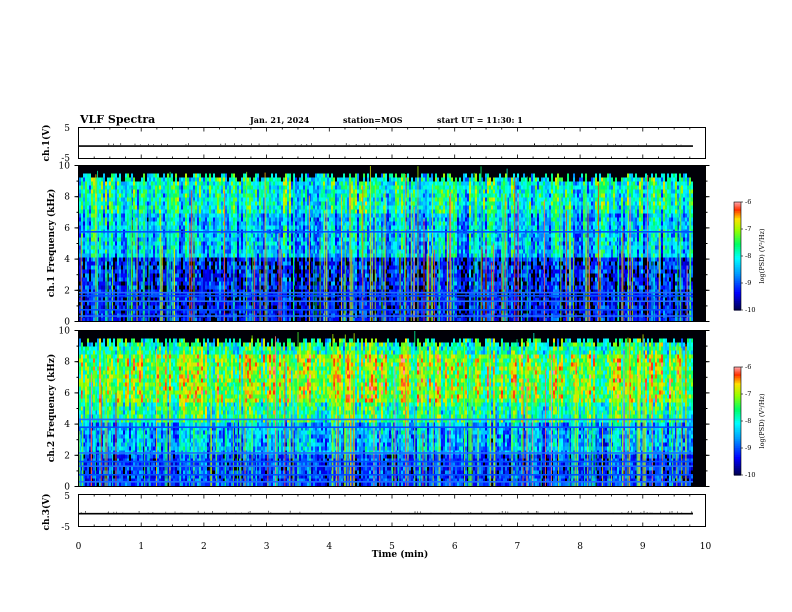 The image size is (792, 612). Describe the element at coordinates (455, 547) in the screenshot. I see `time-tick-label: 6` at that location.